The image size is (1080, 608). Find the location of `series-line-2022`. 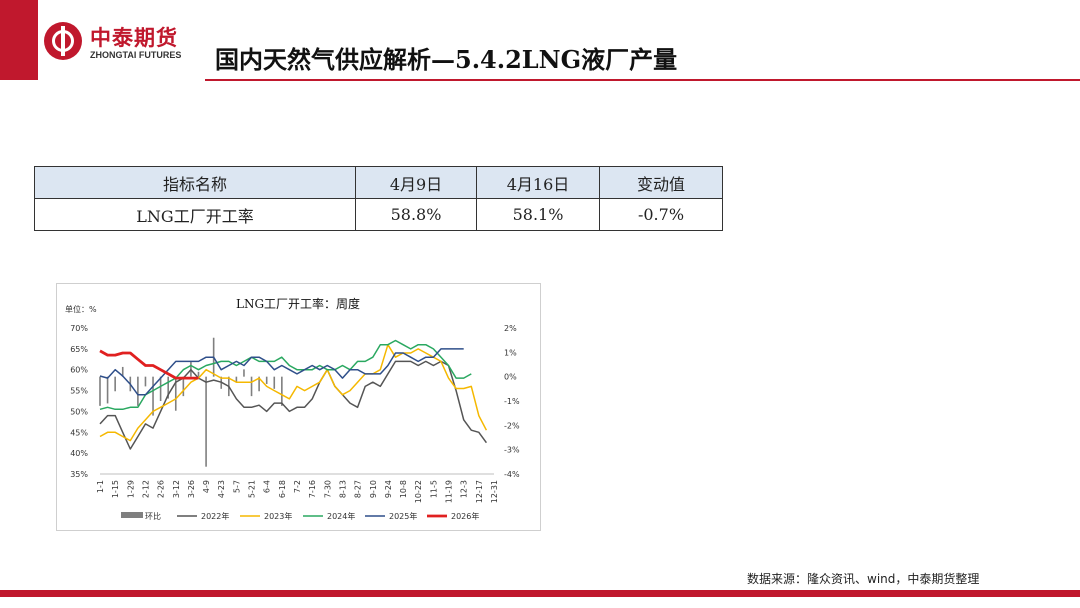

series-line-2022 is located at coordinates (293, 405).